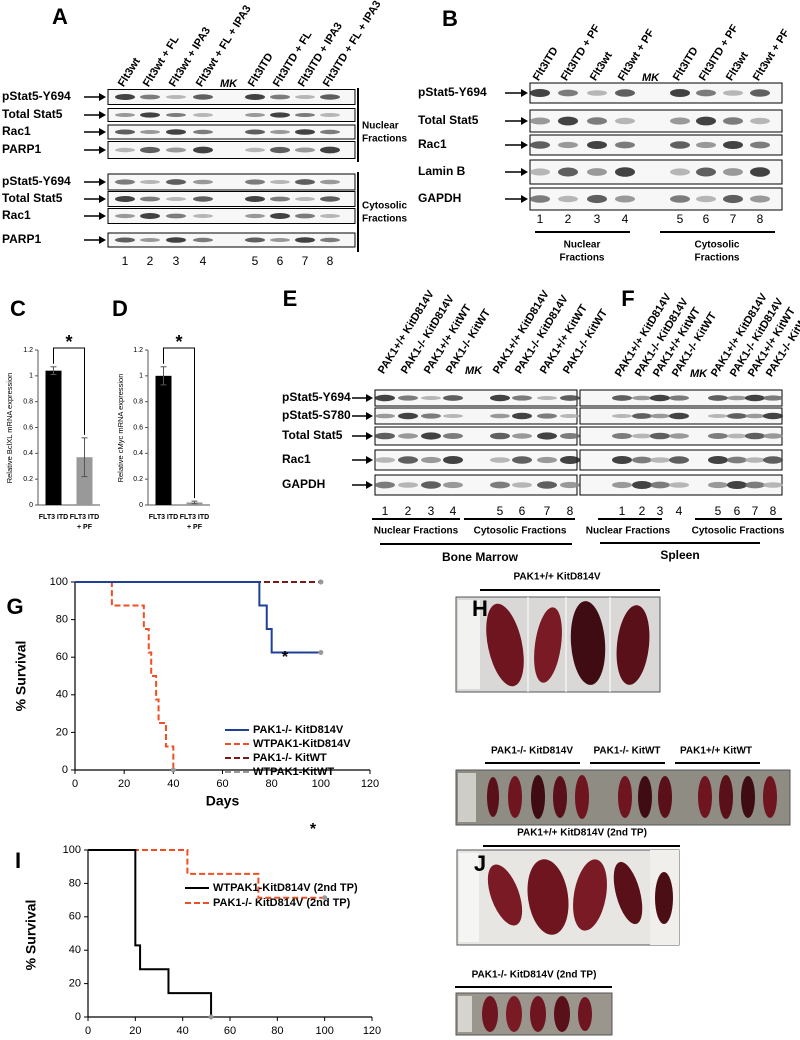 The image size is (800, 1040). I want to click on y-axis-title: Relative BclXL mRNA expression, so click(9, 428).